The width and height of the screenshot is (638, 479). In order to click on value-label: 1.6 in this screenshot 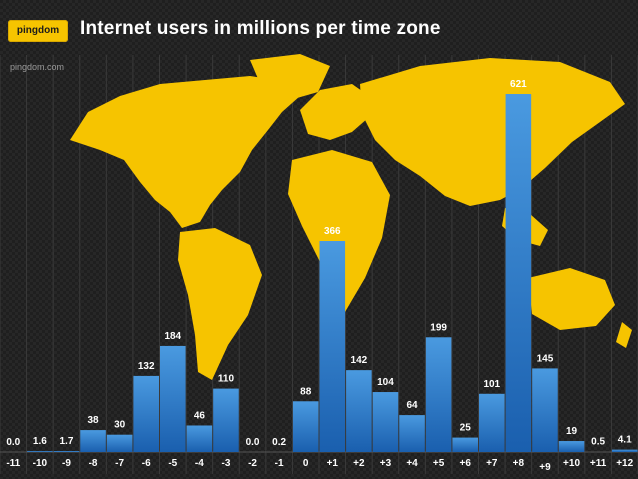, I will do `click(40, 441)`.